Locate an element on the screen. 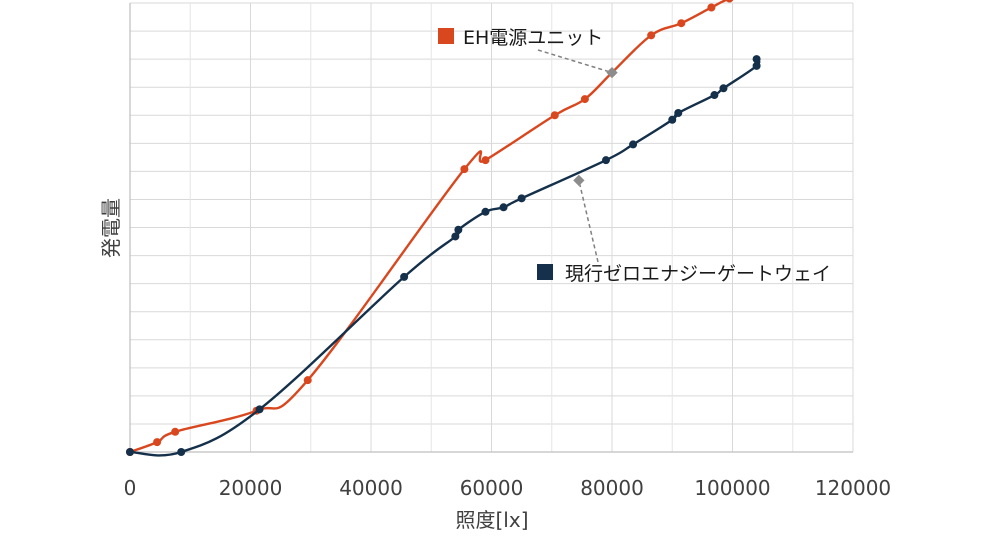  x-tick-label: 20000 is located at coordinates (251, 488).